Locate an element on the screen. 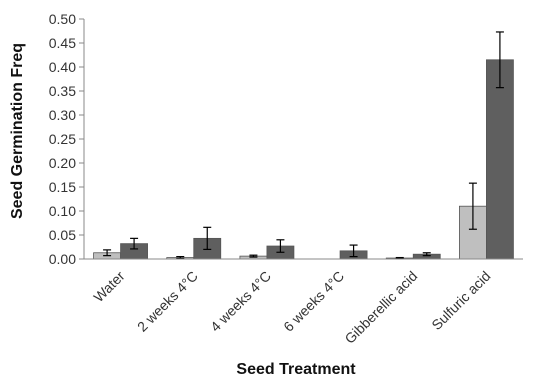  y-axis-title: Seed Germination Freq is located at coordinates (17, 131).